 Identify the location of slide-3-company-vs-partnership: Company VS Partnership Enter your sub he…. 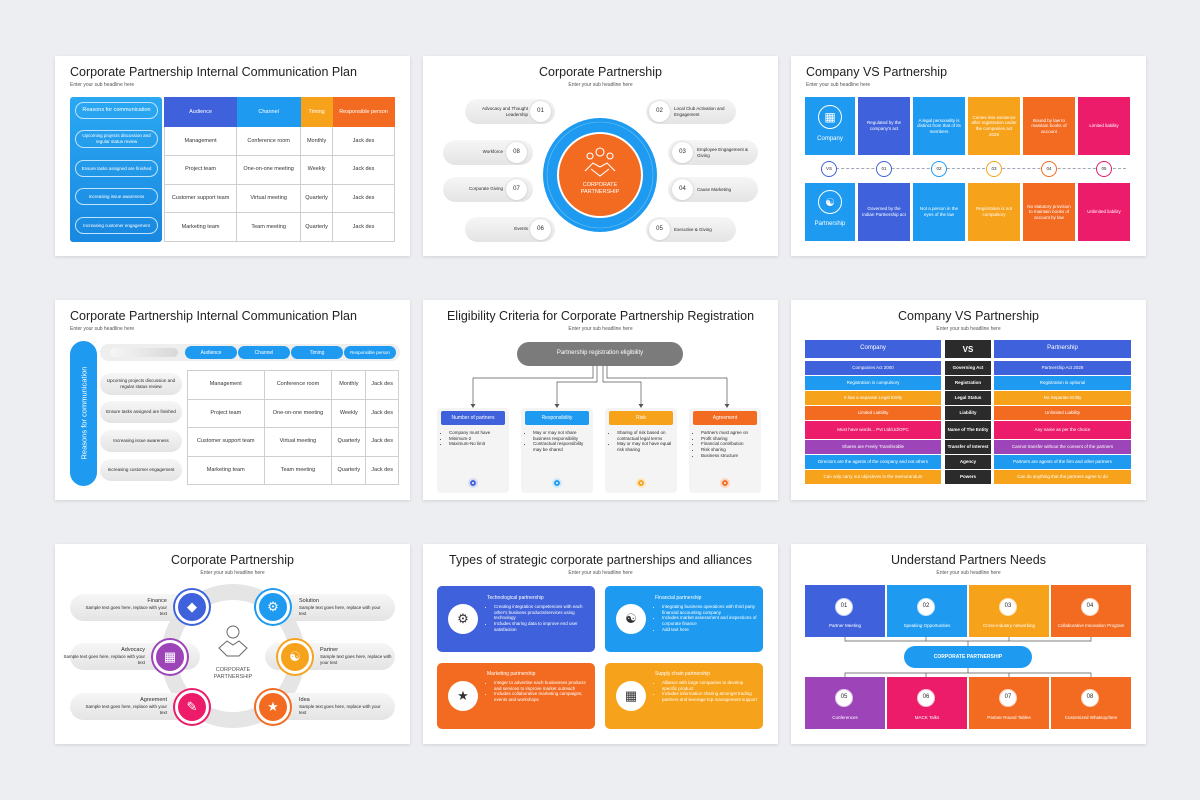
(968, 156).